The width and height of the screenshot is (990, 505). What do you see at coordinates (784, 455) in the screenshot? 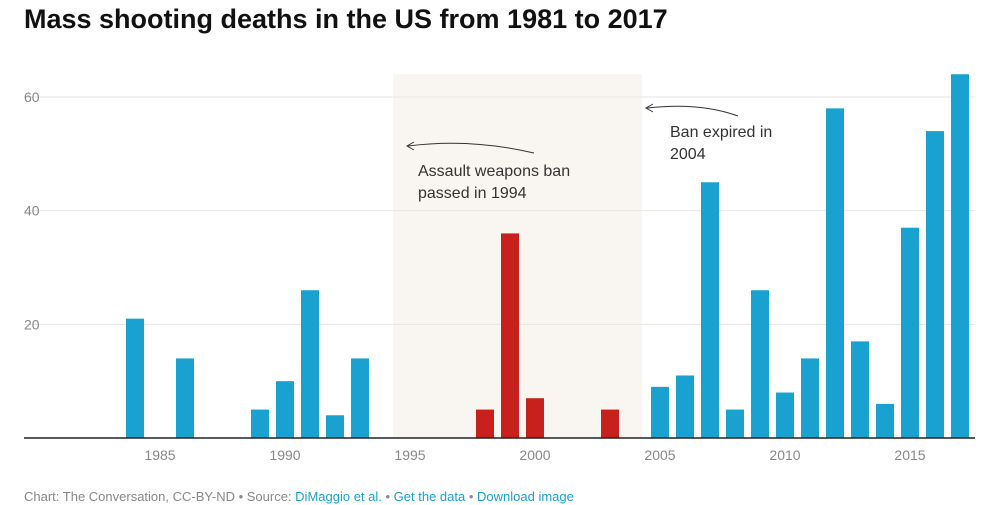
I see `x-tick-label: 2010` at bounding box center [784, 455].